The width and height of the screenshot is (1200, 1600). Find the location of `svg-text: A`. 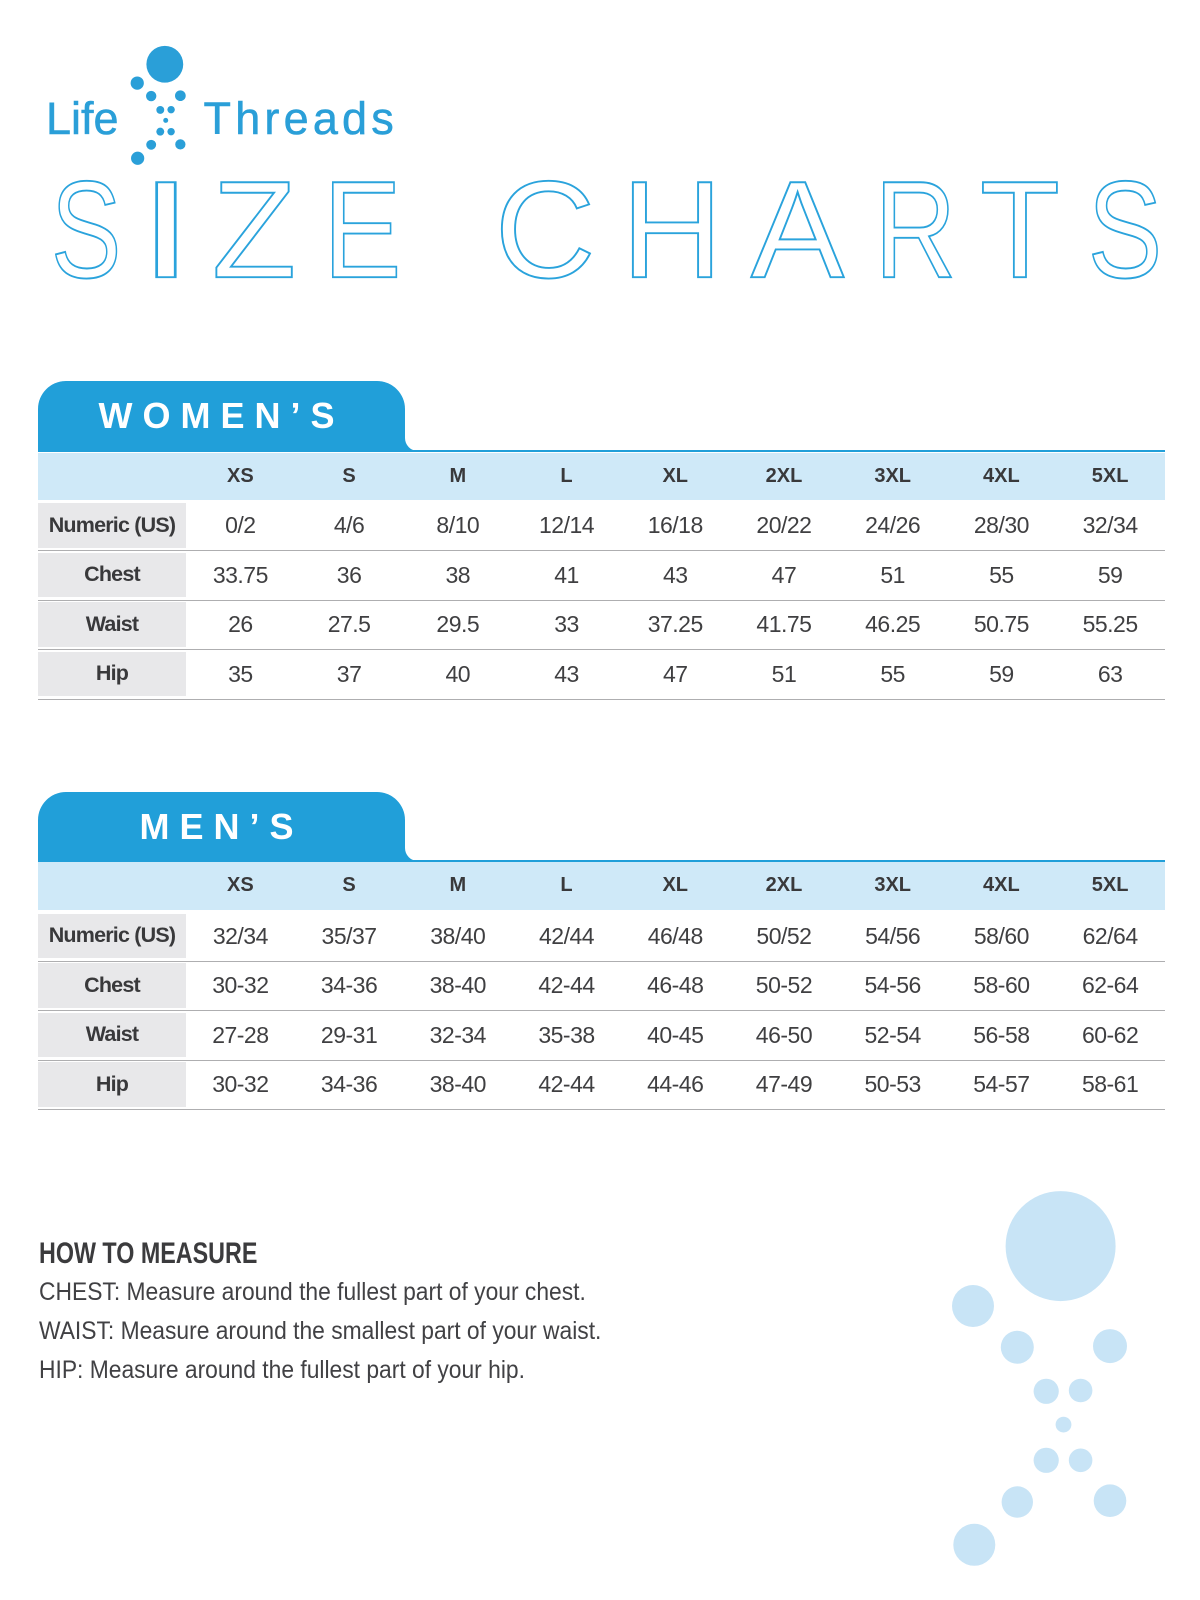

svg-text: A is located at coordinates (797, 230).